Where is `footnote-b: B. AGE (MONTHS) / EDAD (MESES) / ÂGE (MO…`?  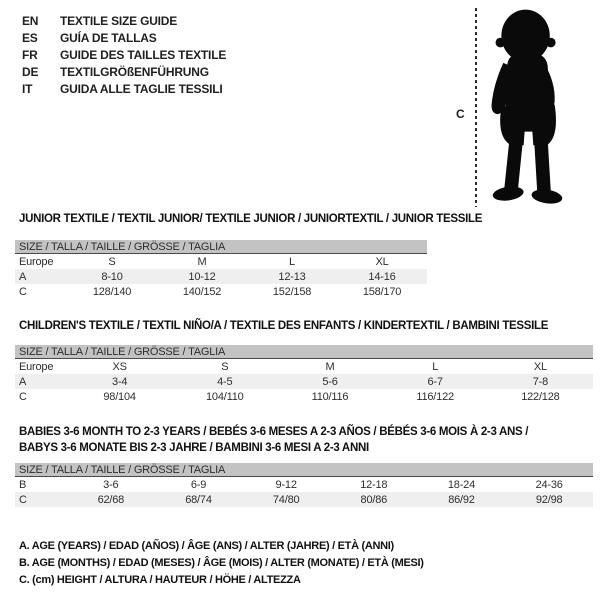 footnote-b: B. AGE (MONTHS) / EDAD (MESES) / ÂGE (MO… is located at coordinates (221, 563).